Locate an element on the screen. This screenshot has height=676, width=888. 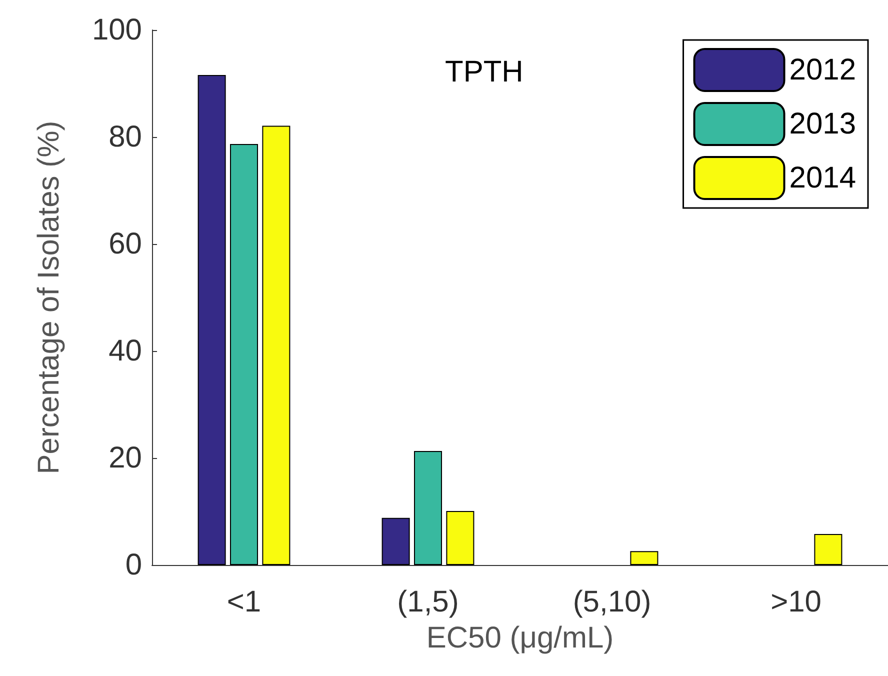
x-tick-label: <1 is located at coordinates (244, 602).